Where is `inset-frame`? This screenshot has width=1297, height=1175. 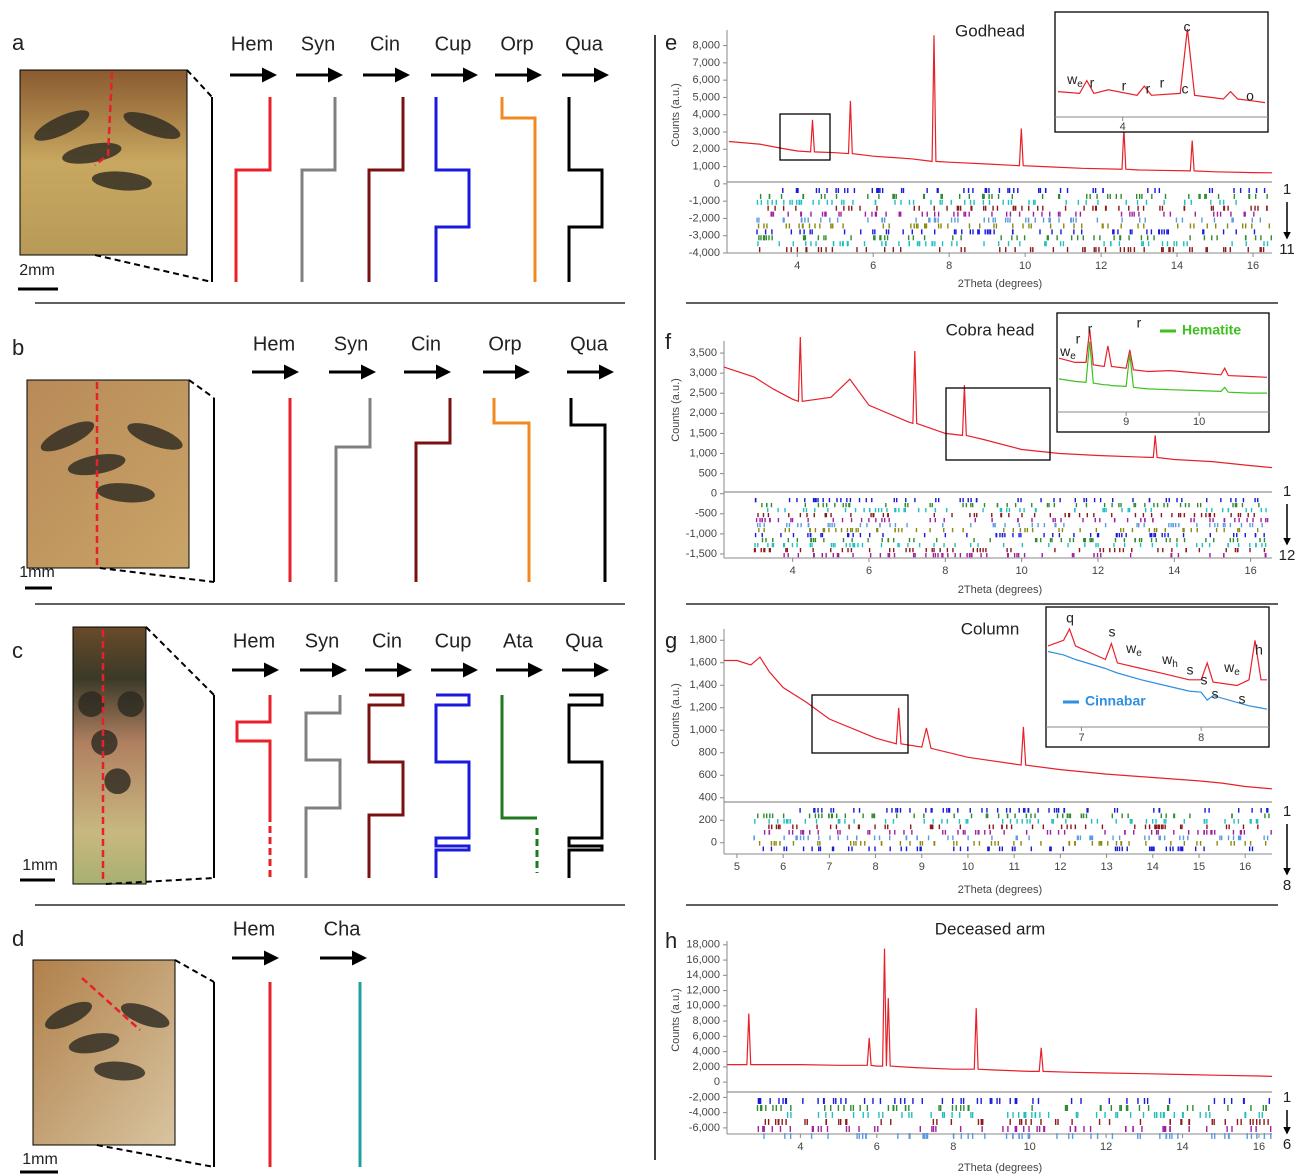 inset-frame is located at coordinates (1161, 72).